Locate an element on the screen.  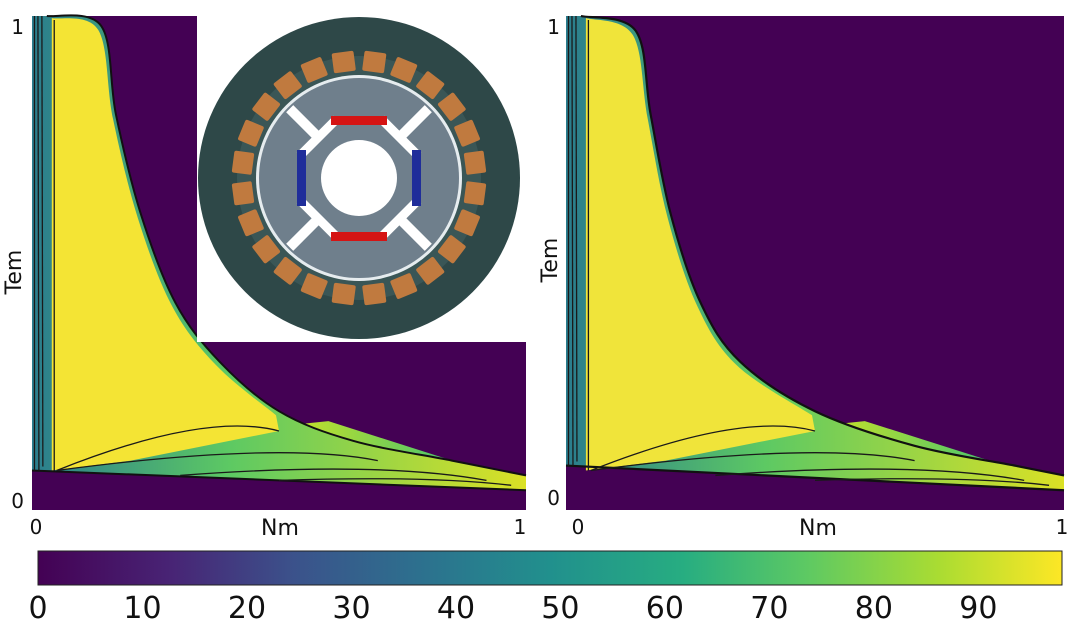
colorbar-tick-label: 10 is located at coordinates (142, 608).